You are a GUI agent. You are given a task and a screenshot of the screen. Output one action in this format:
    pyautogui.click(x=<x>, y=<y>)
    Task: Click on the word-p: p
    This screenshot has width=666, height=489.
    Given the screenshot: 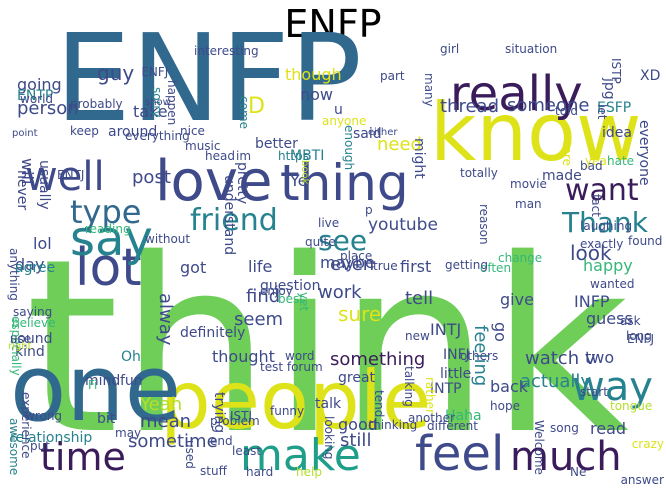 What is the action you would take?
    pyautogui.click(x=369, y=210)
    